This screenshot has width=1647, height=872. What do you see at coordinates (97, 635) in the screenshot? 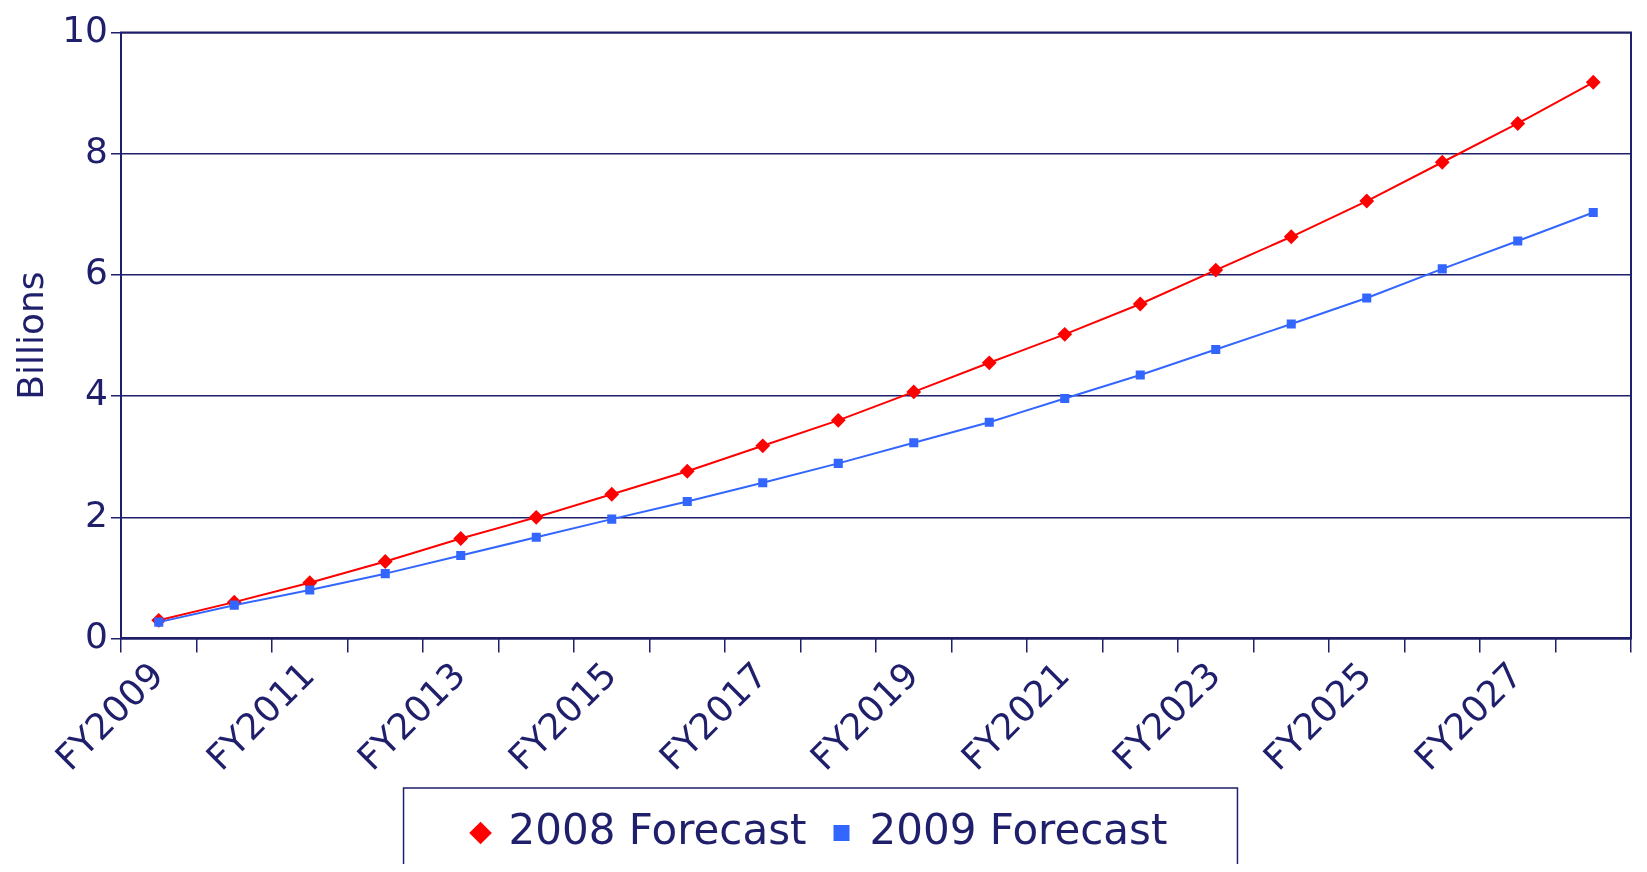
I see `y-tick-label: 0` at bounding box center [97, 635].